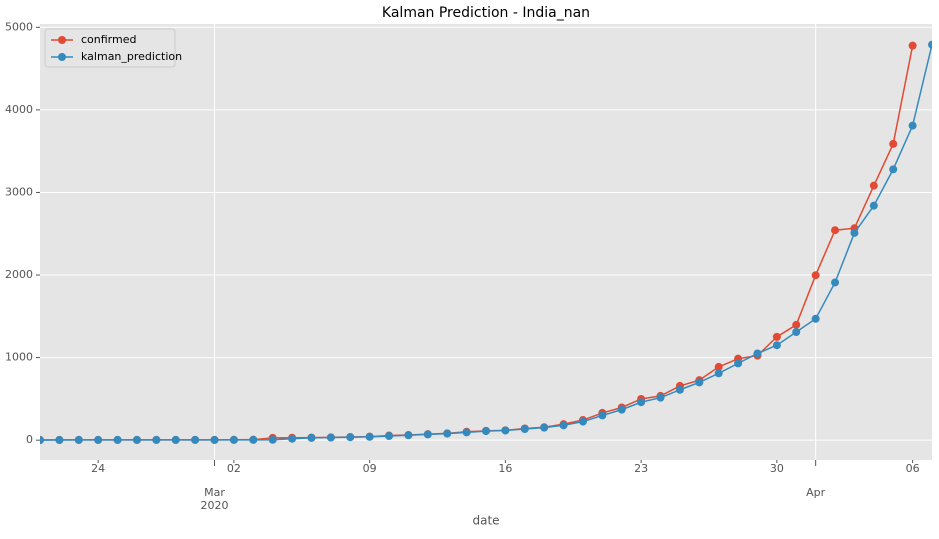 This screenshot has width=939, height=539. What do you see at coordinates (816, 492) in the screenshot?
I see `x-tick-label: Apr` at bounding box center [816, 492].